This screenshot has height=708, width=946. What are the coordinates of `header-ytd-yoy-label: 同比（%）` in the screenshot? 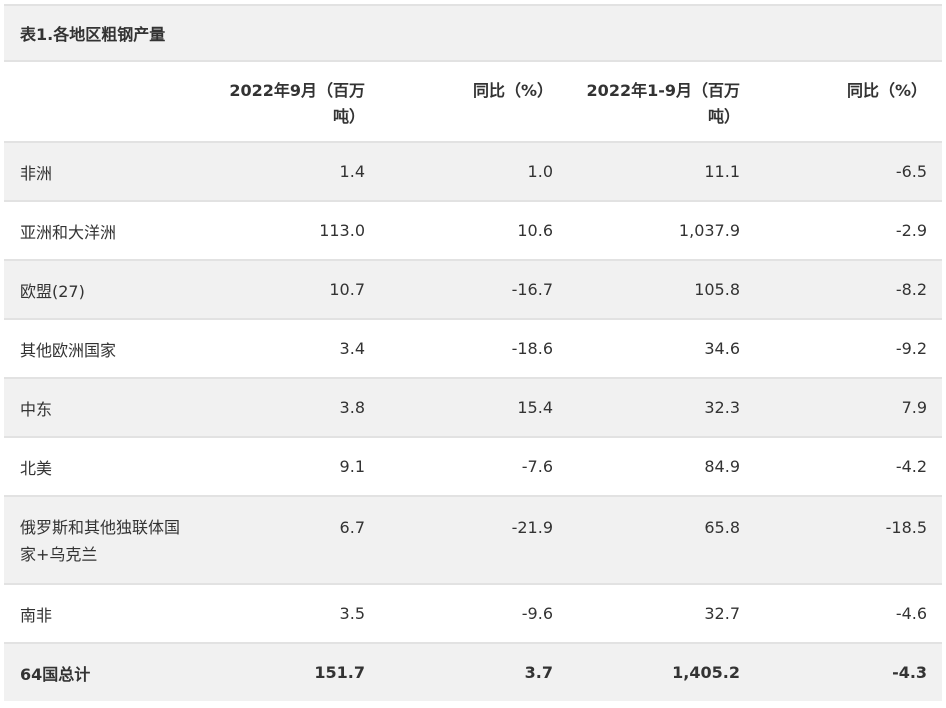 It's located at (887, 90).